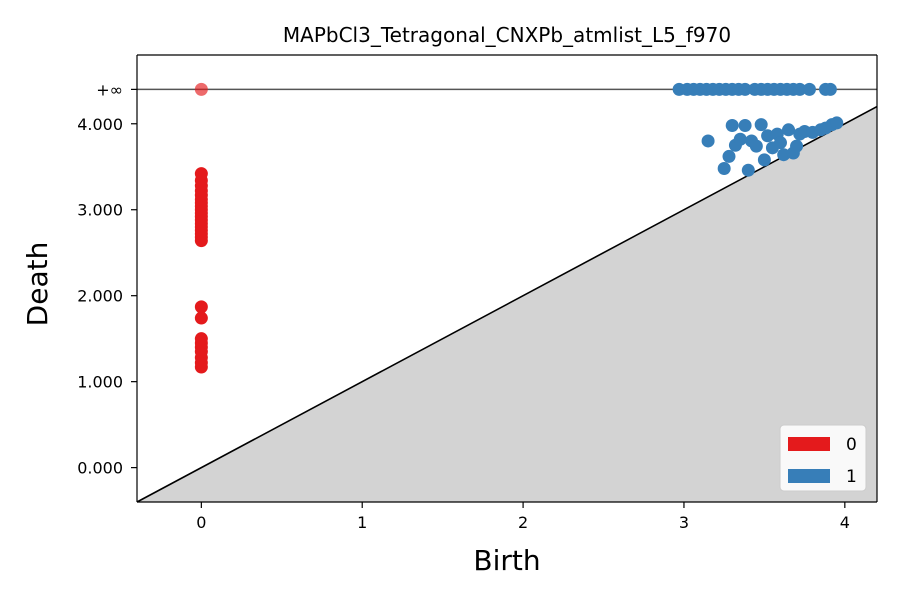 The width and height of the screenshot is (900, 600). What do you see at coordinates (851, 445) in the screenshot?
I see `legend-label: 0` at bounding box center [851, 445].